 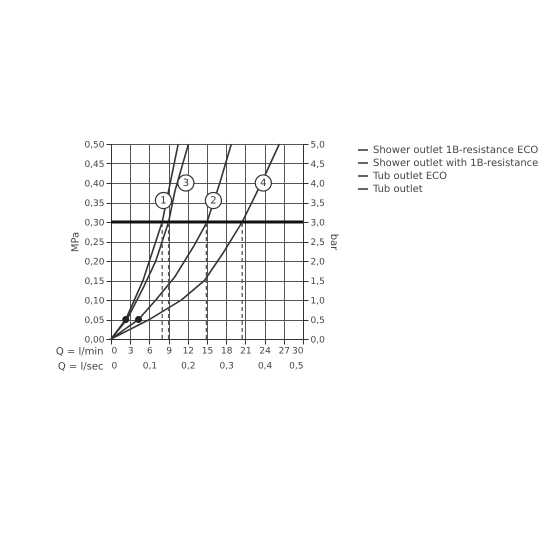 What do you see at coordinates (150, 351) in the screenshot?
I see `x-tick-label: 6` at bounding box center [150, 351].